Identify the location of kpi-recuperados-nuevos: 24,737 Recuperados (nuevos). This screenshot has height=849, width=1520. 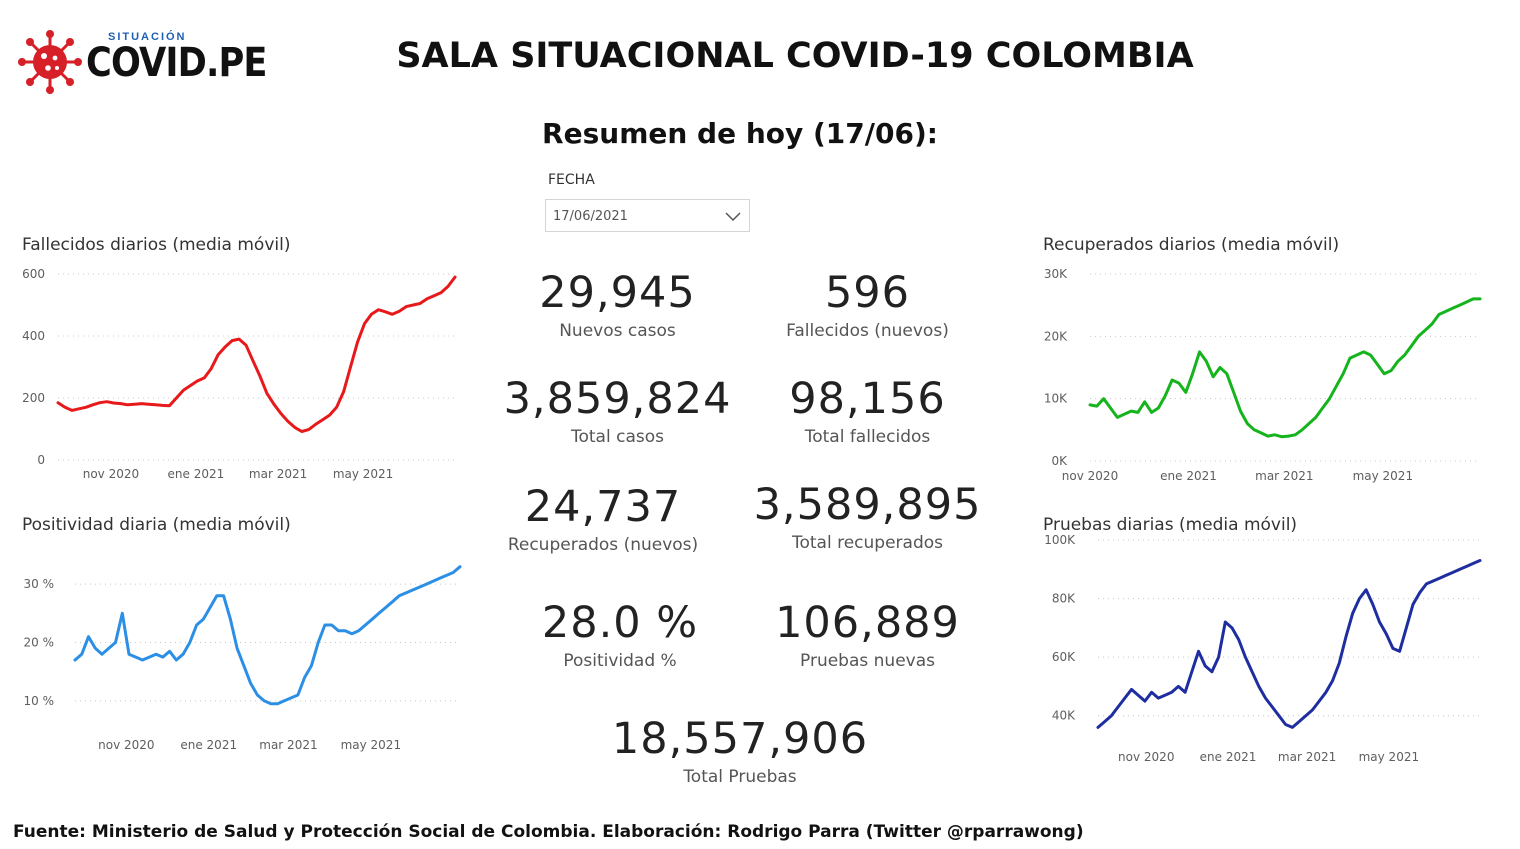
(603, 519).